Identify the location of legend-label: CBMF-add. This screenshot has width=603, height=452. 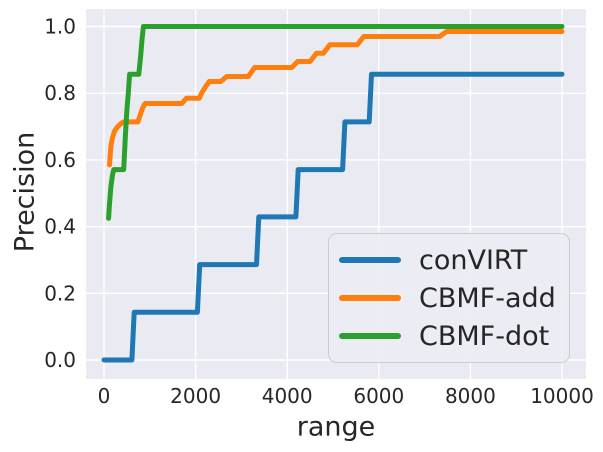
(487, 298).